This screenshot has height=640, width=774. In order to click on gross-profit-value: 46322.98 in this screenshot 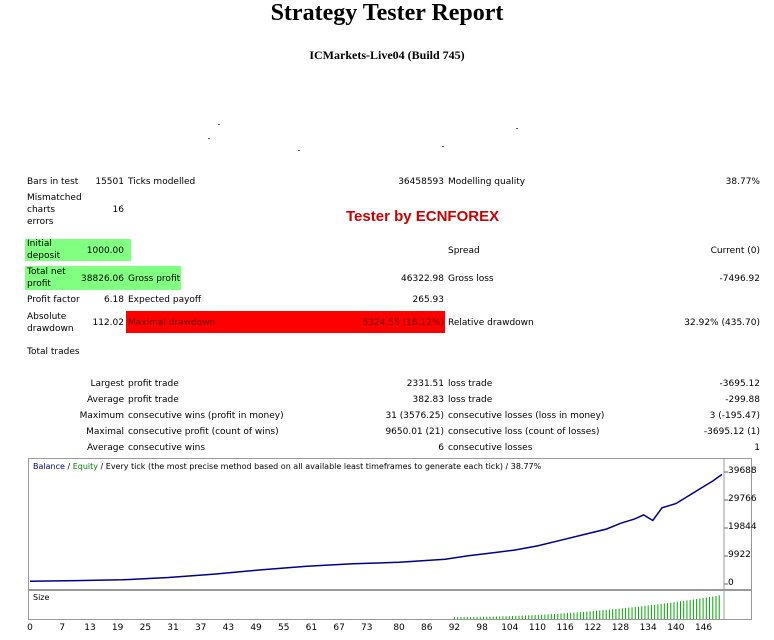, I will do `click(422, 279)`.